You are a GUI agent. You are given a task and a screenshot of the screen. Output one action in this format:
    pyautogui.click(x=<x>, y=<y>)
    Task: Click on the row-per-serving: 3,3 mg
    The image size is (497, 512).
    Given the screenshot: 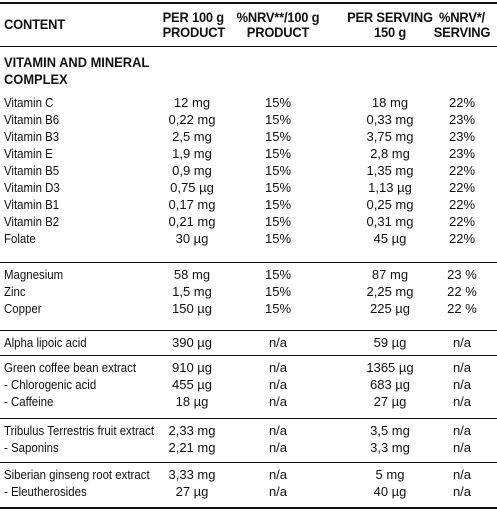 What is the action you would take?
    pyautogui.click(x=390, y=447)
    